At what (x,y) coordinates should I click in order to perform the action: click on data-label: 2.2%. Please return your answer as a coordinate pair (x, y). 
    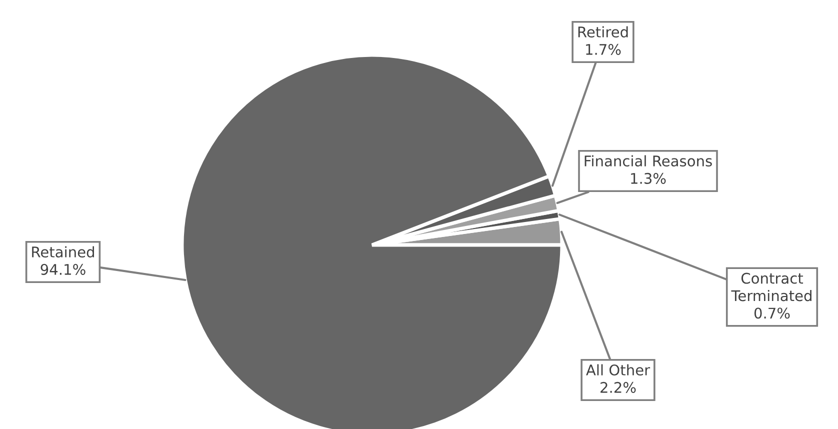
    Looking at the image, I should click on (618, 387).